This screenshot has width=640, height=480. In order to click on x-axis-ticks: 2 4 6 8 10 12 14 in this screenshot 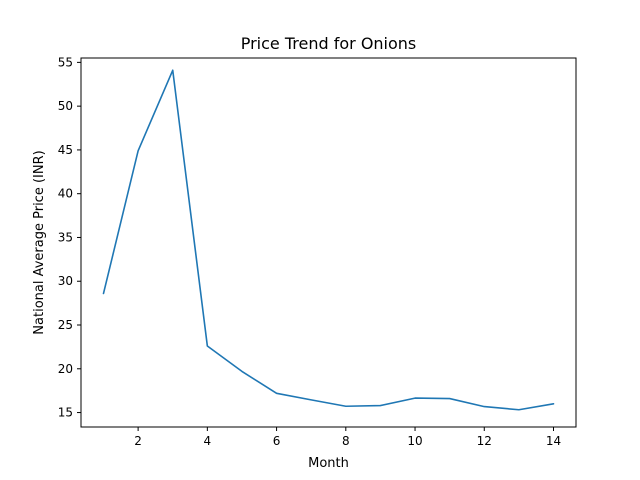, I will do `click(347, 437)`.